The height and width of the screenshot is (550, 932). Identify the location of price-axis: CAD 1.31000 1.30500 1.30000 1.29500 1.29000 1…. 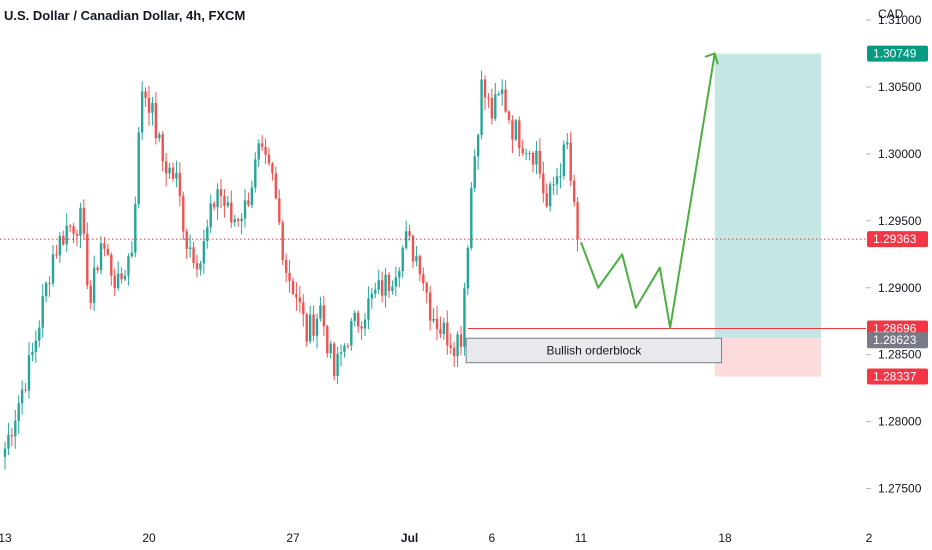
(894, 251).